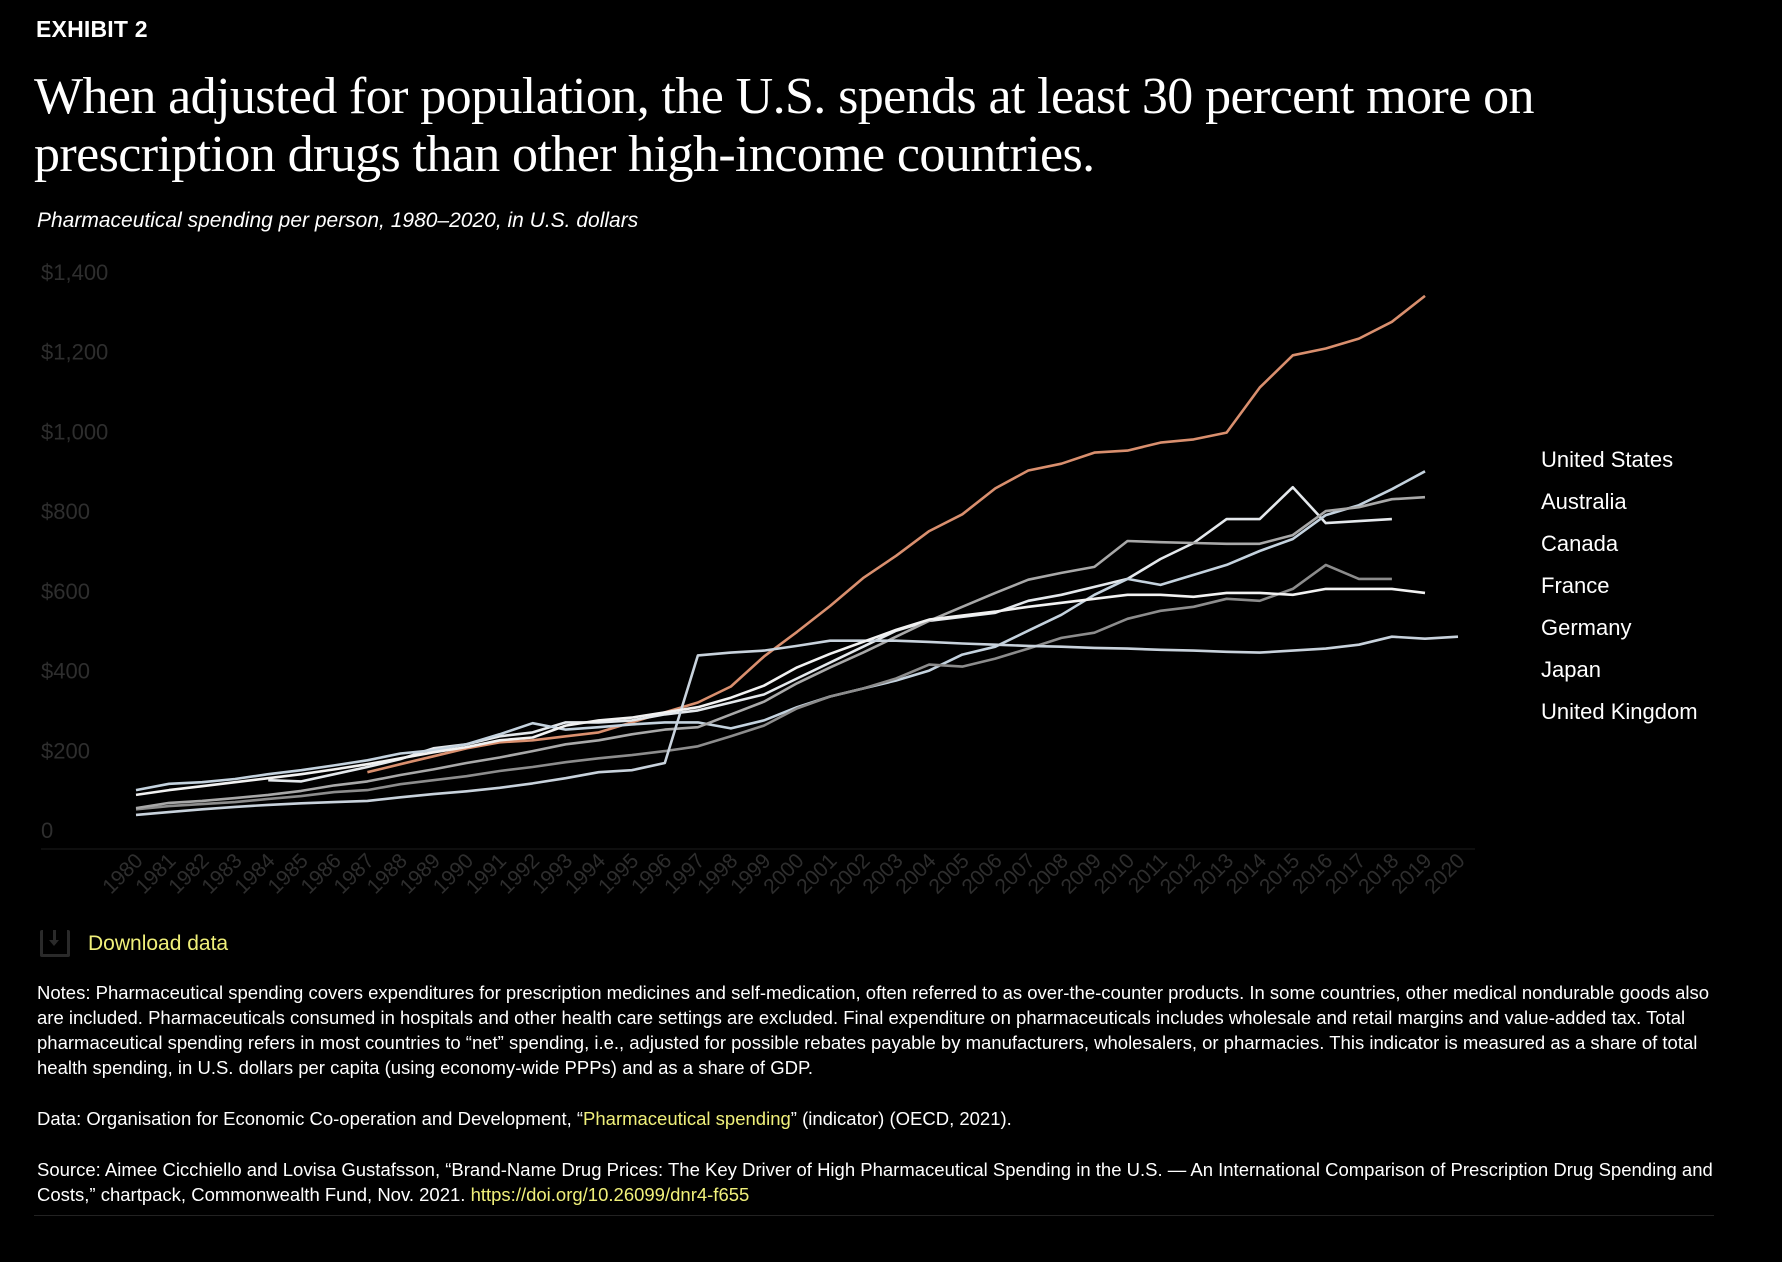  Describe the element at coordinates (65, 591) in the screenshot. I see `y-tick-label: $600` at that location.